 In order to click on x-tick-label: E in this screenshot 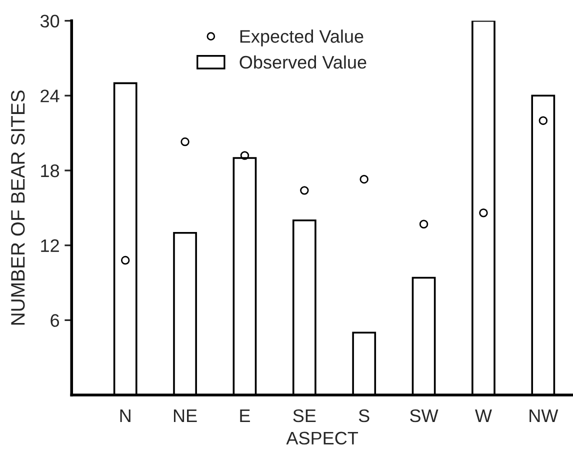, I will do `click(245, 416)`.